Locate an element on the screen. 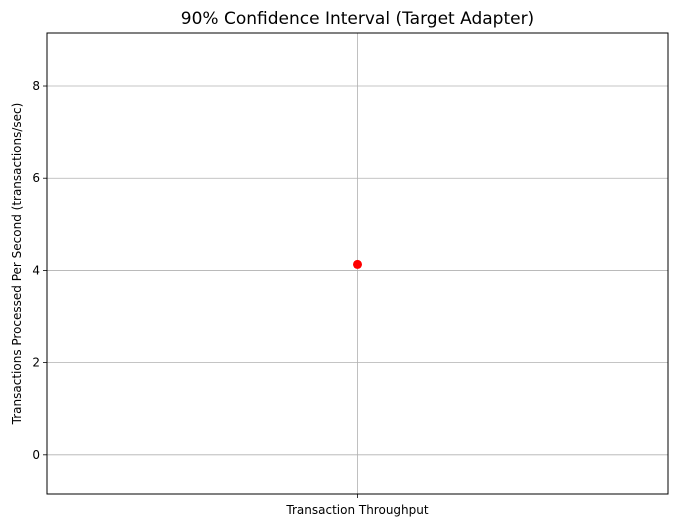  x-axis: Transaction Throughput is located at coordinates (357, 505).